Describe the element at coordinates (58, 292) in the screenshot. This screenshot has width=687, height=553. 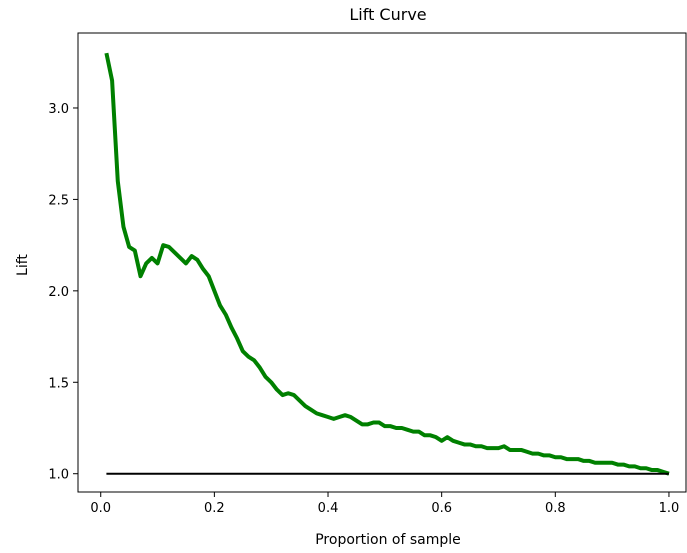
I see `y-tick-label: 2.0` at that location.